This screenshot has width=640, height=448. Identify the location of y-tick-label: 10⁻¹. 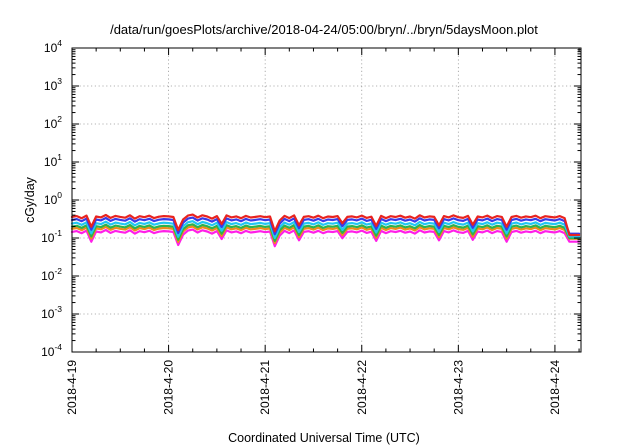
(51, 236).